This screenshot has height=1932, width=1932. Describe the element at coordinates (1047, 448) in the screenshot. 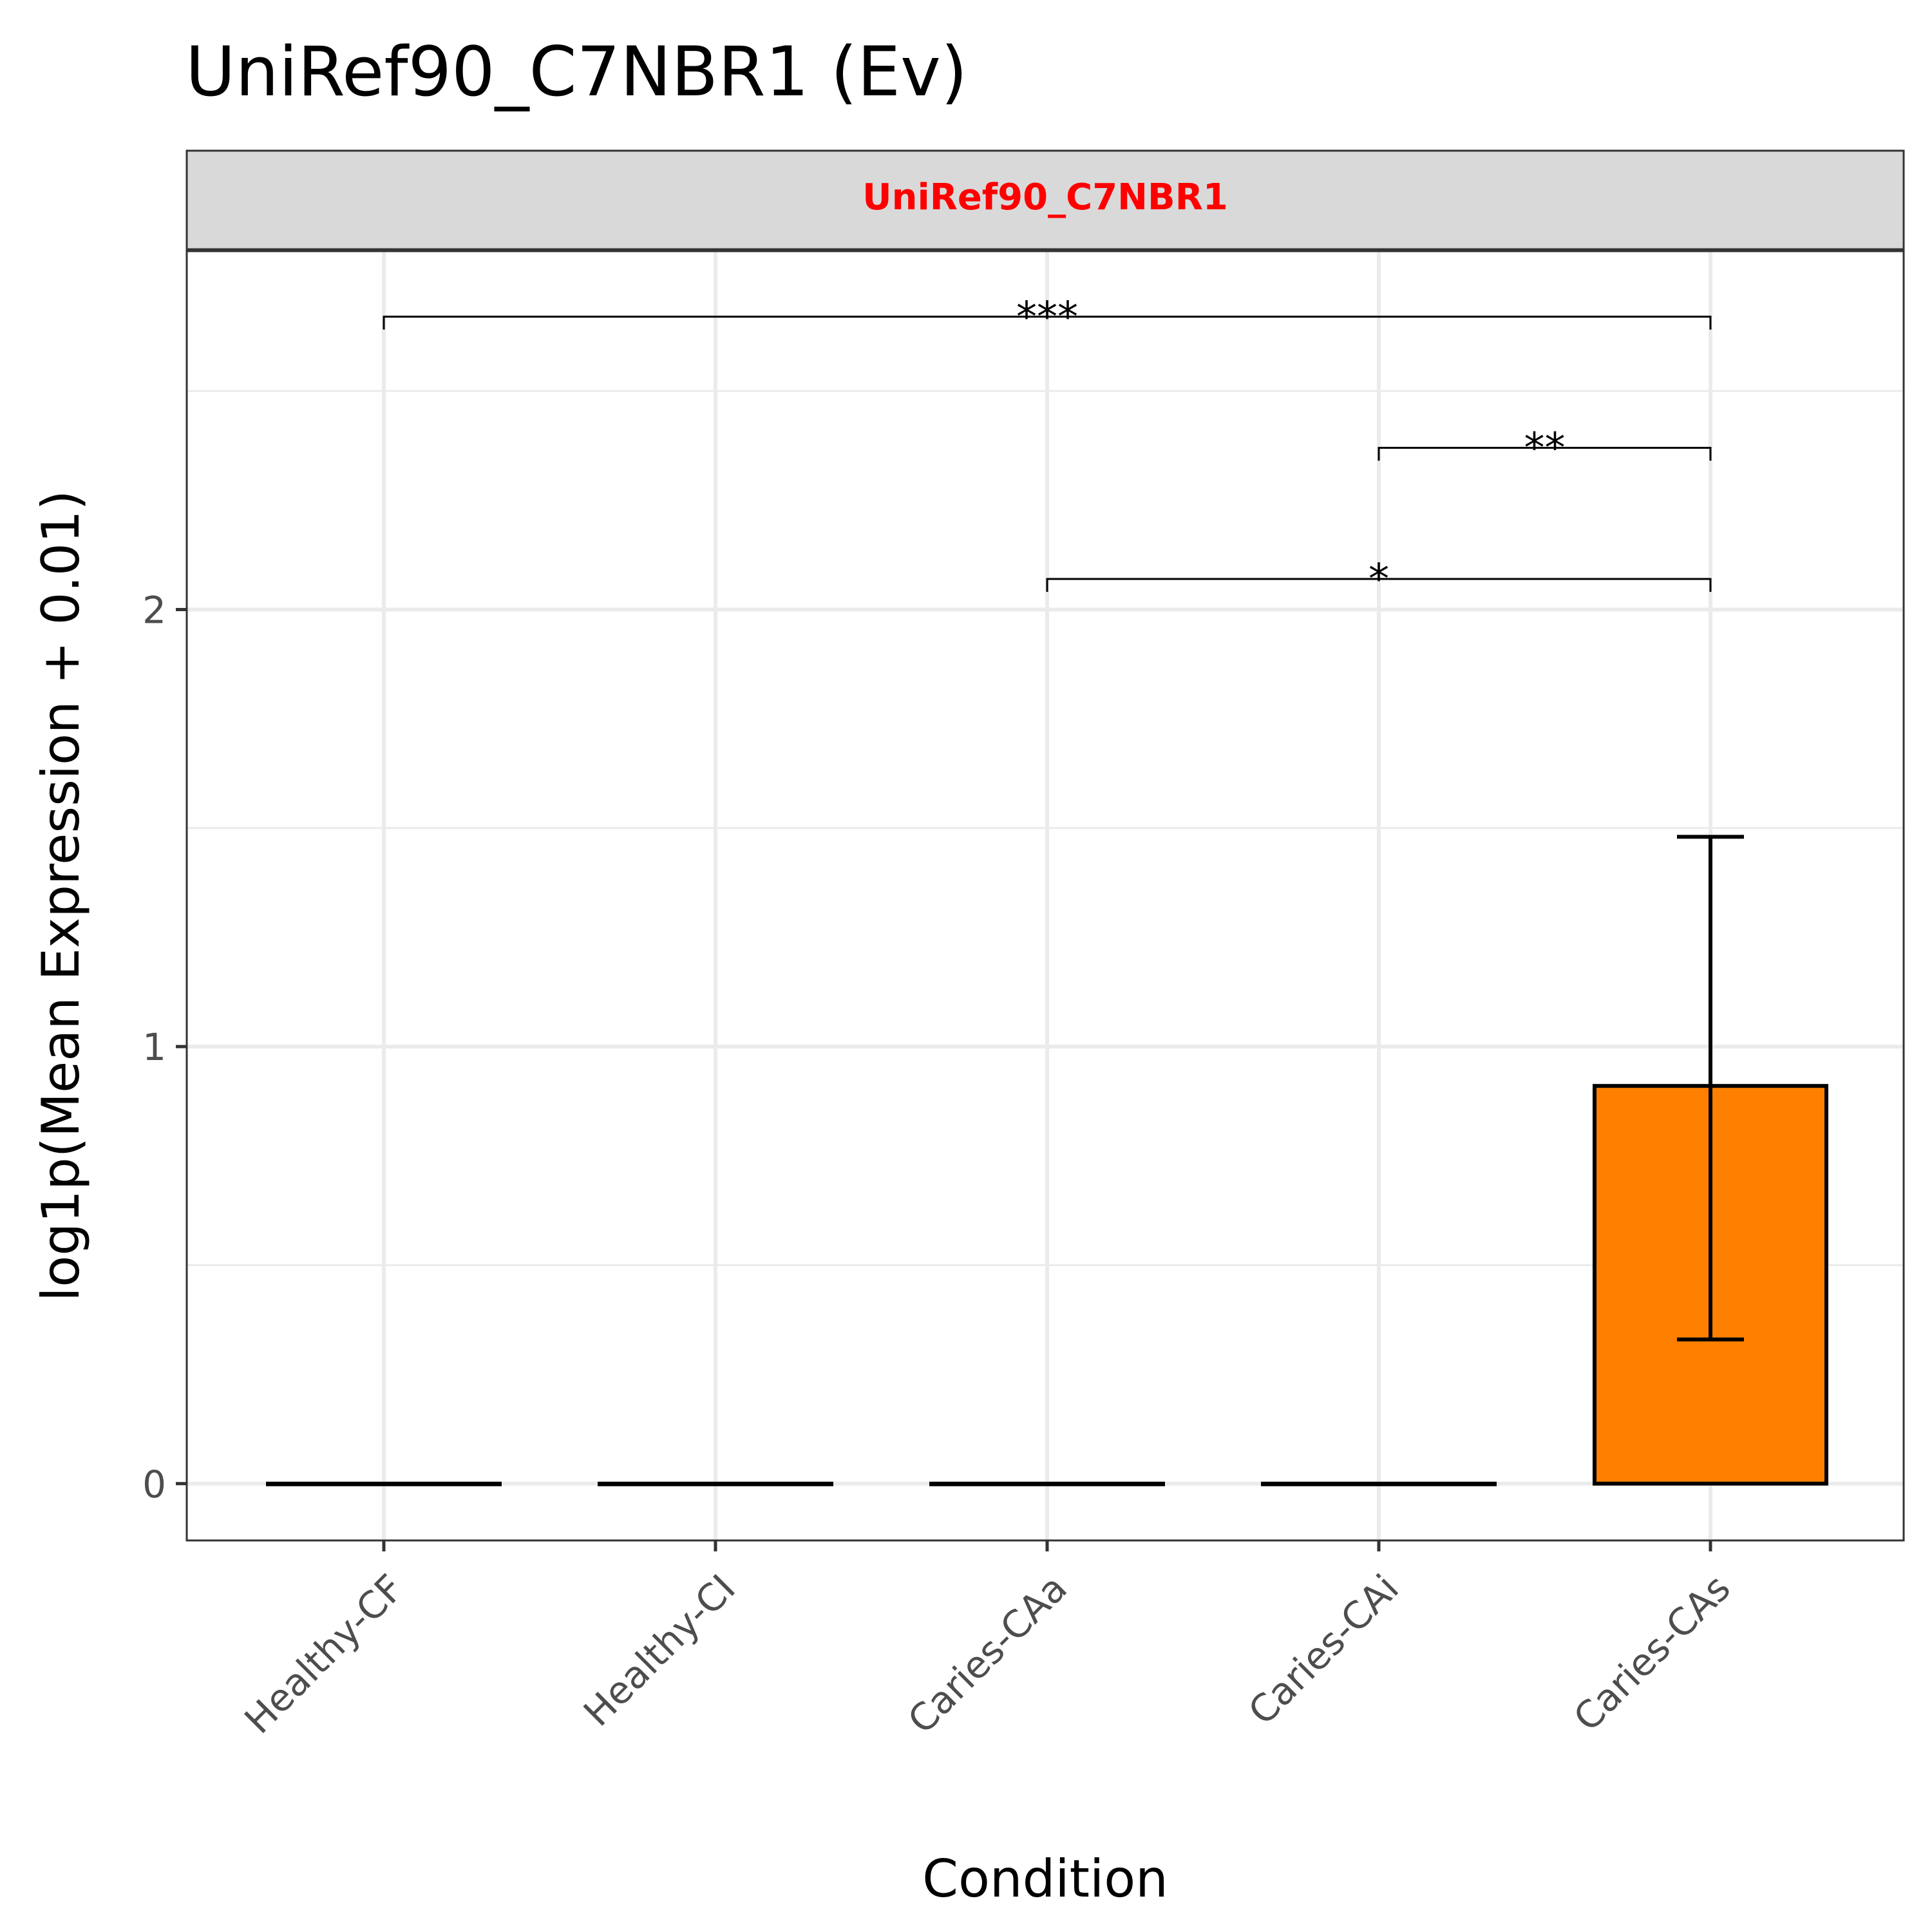

I see `significance-brackets: ******` at that location.